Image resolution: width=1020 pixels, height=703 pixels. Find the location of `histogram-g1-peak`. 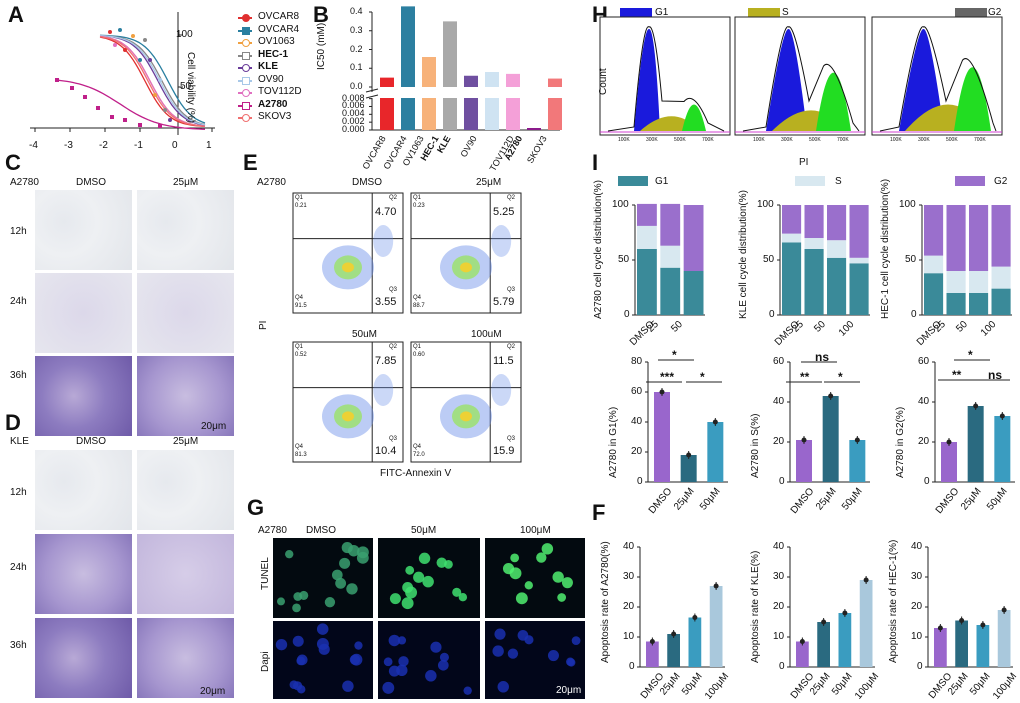

histogram-g1-peak is located at coordinates (921, 79).